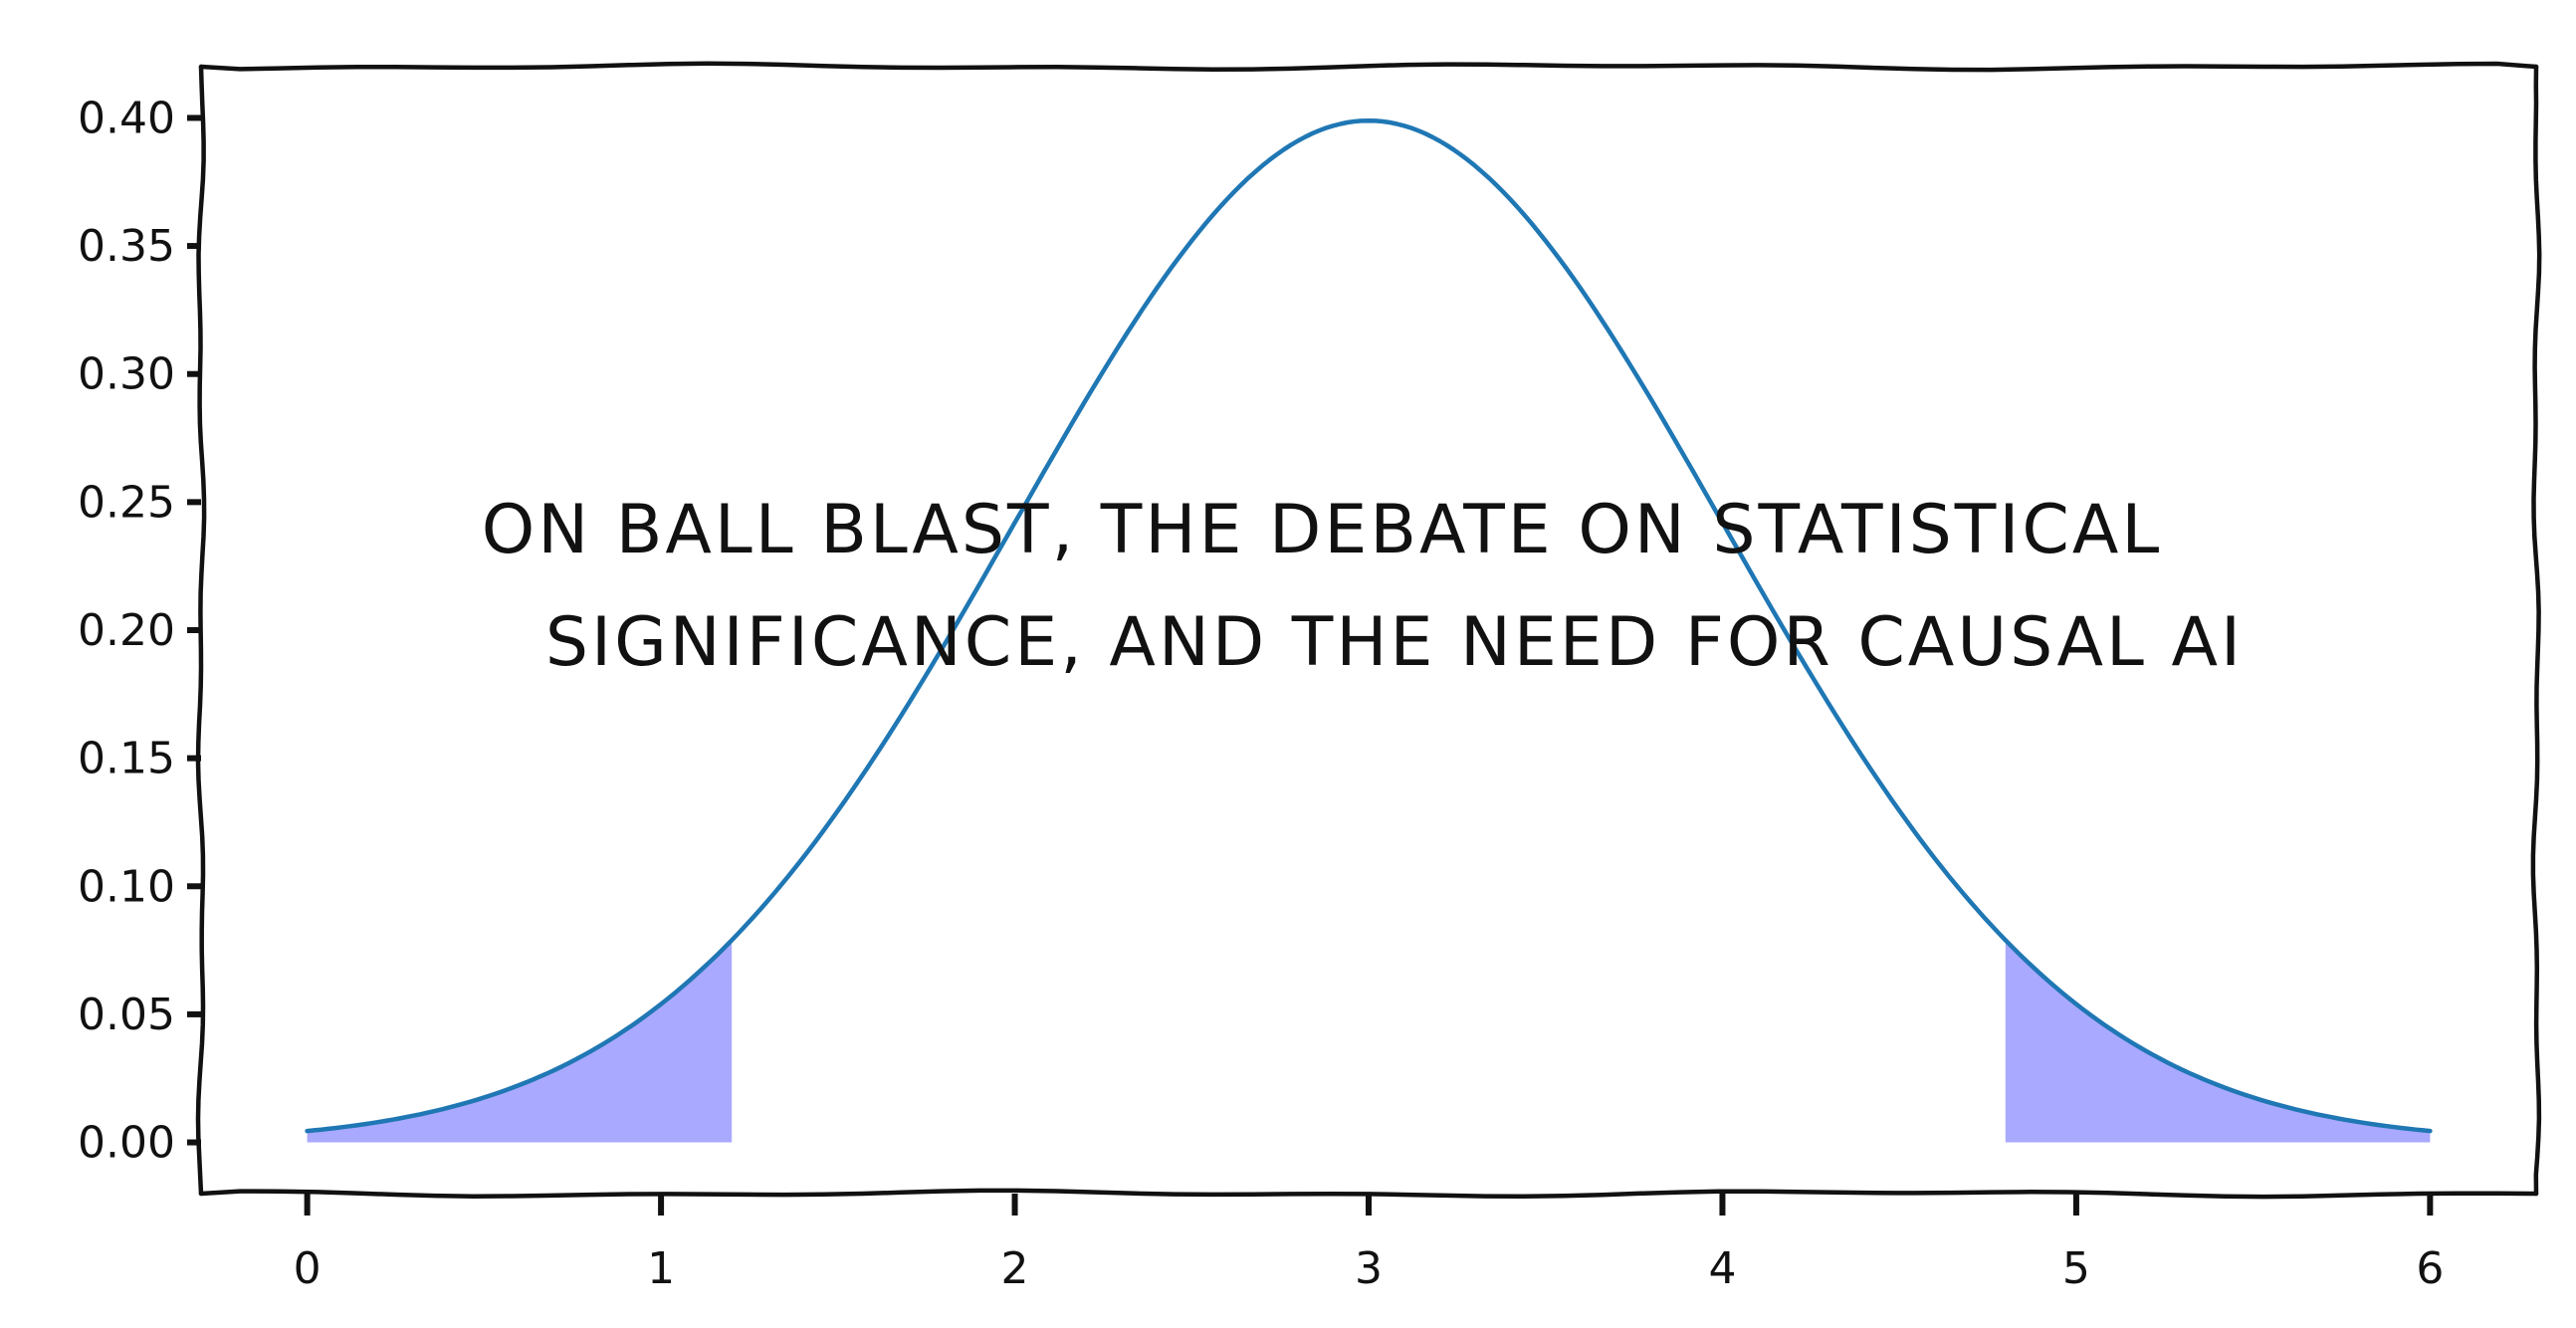  I want to click on x-tick-label: 0, so click(308, 1269).